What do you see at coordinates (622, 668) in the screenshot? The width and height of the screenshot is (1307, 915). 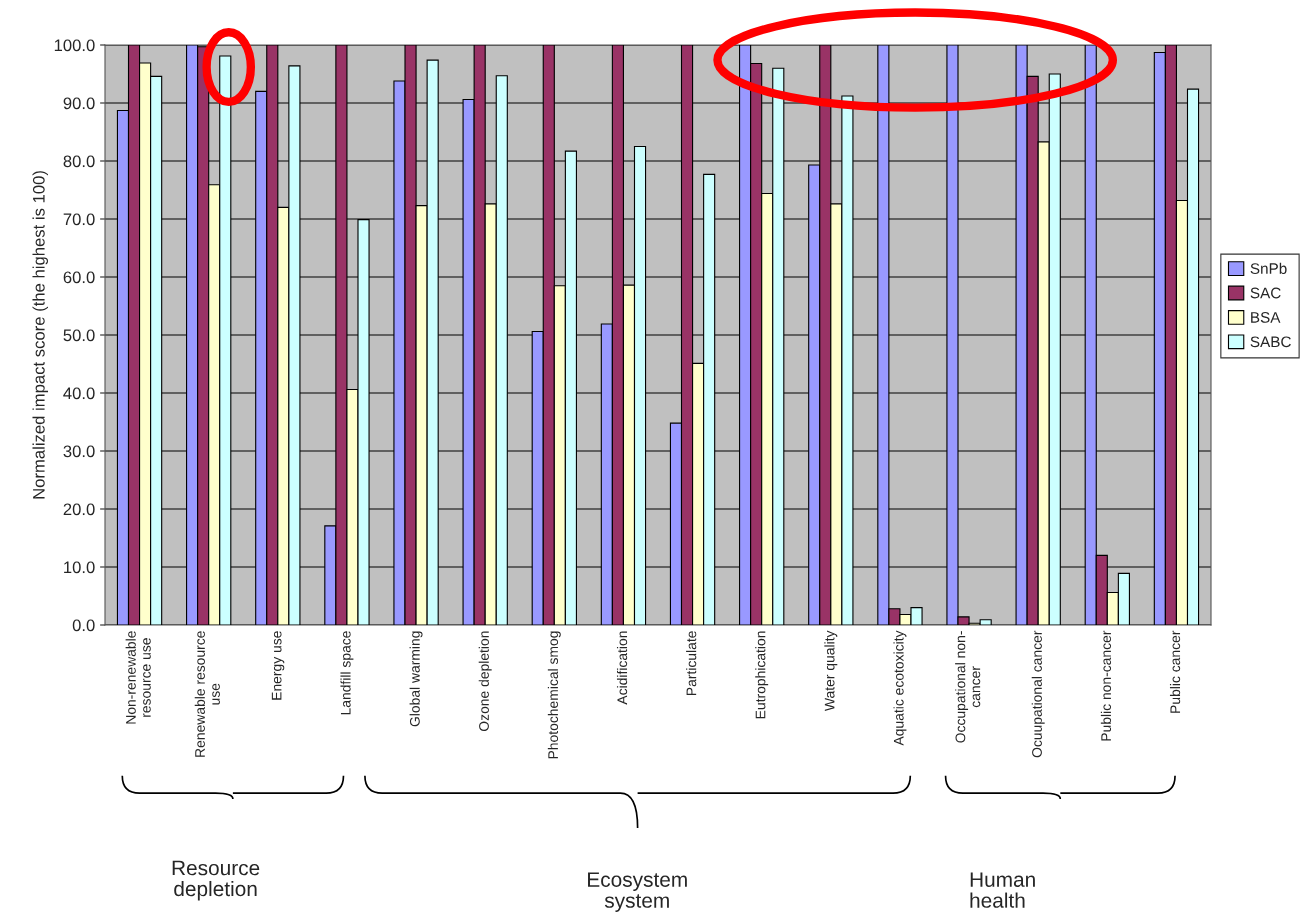 I see `x-tick-label: Acidification` at bounding box center [622, 668].